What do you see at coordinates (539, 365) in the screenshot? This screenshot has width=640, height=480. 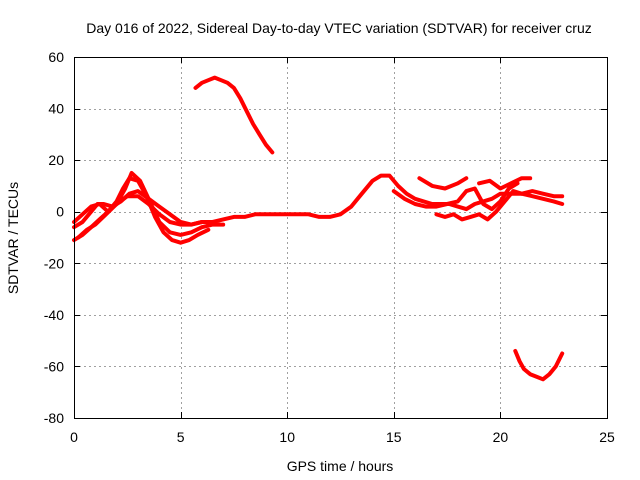 I see `series-line-track-j` at bounding box center [539, 365].